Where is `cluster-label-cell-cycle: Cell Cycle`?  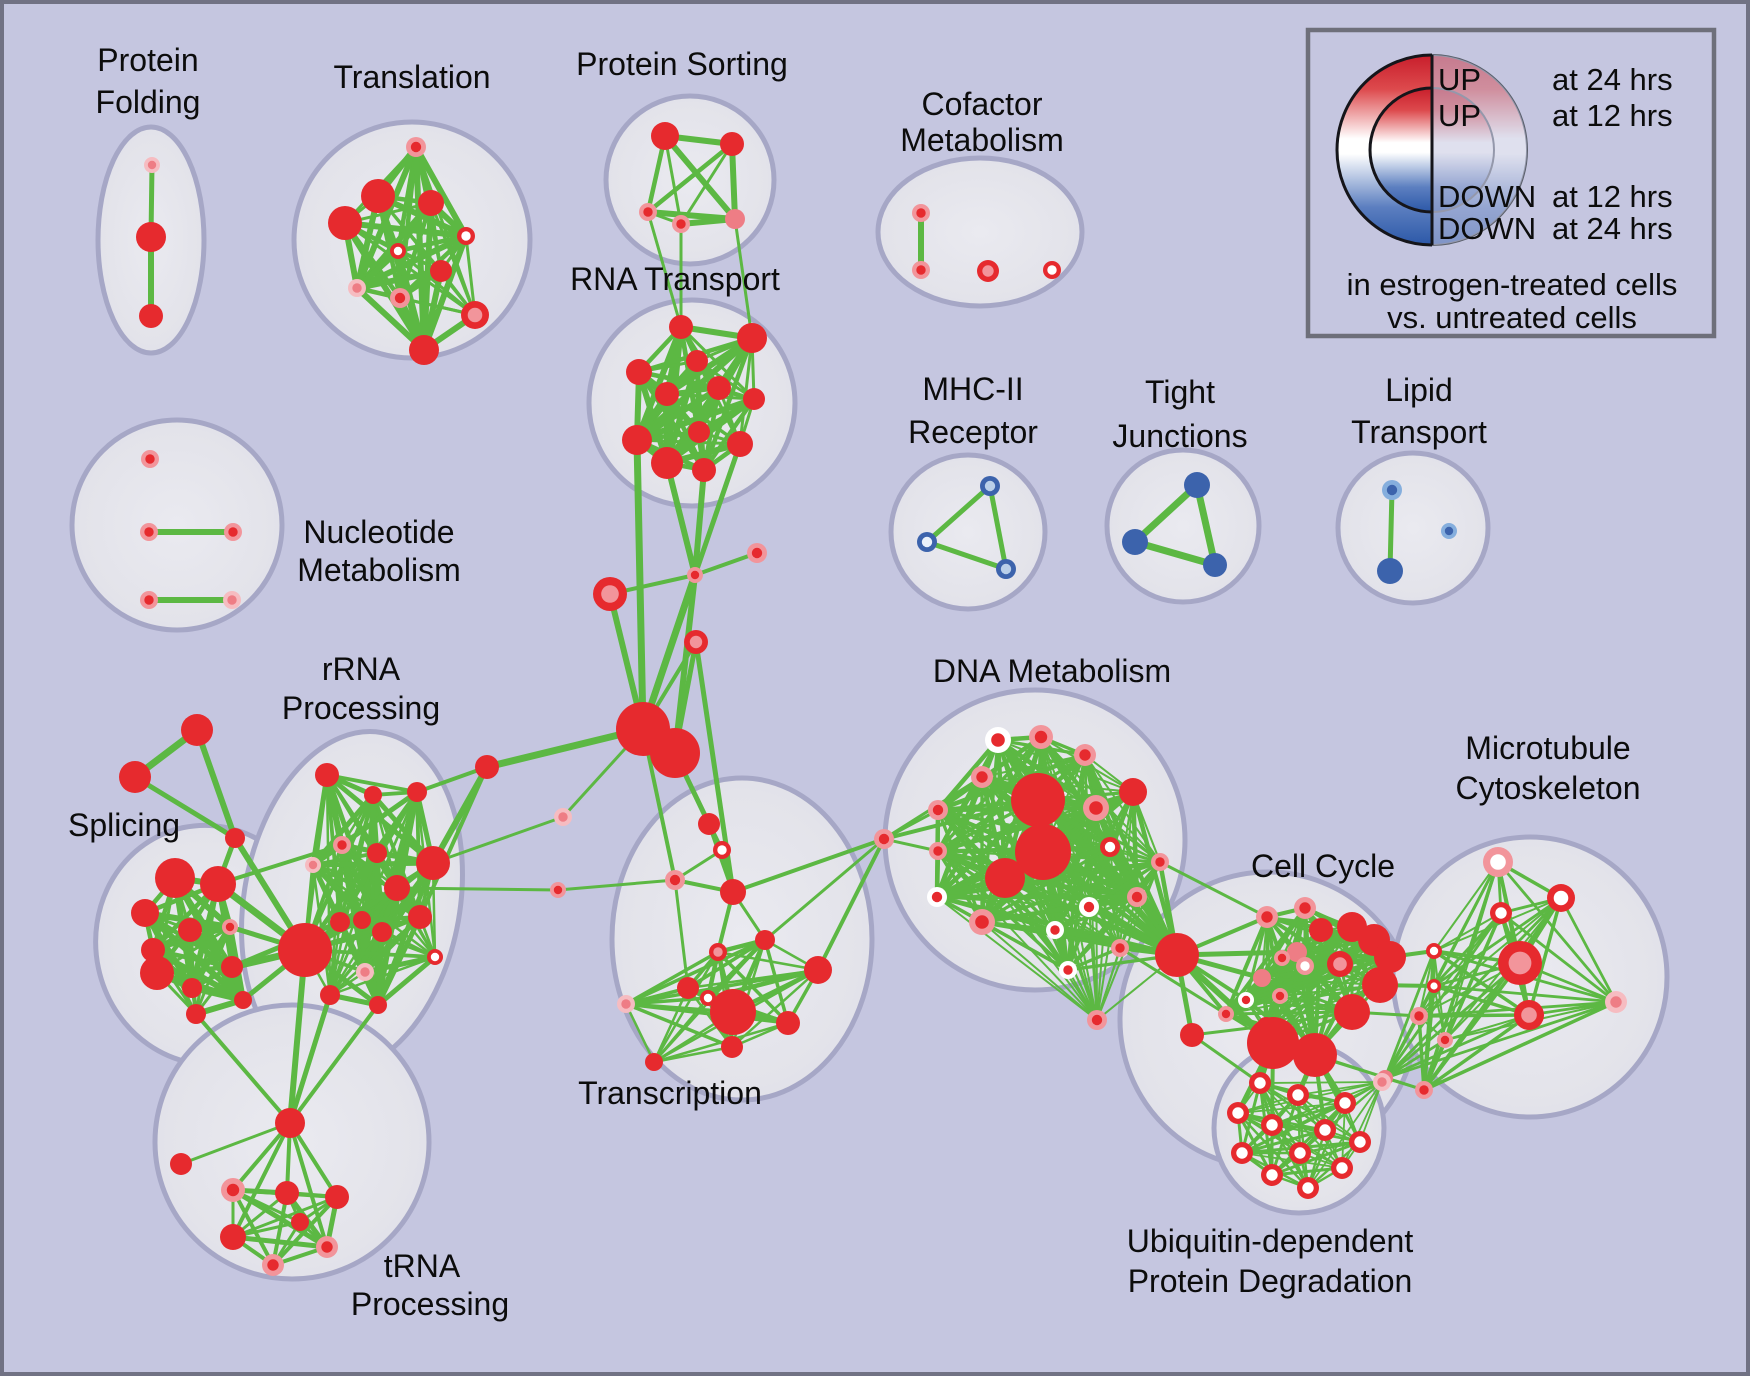 cluster-label-cell-cycle: Cell Cycle is located at coordinates (1323, 866).